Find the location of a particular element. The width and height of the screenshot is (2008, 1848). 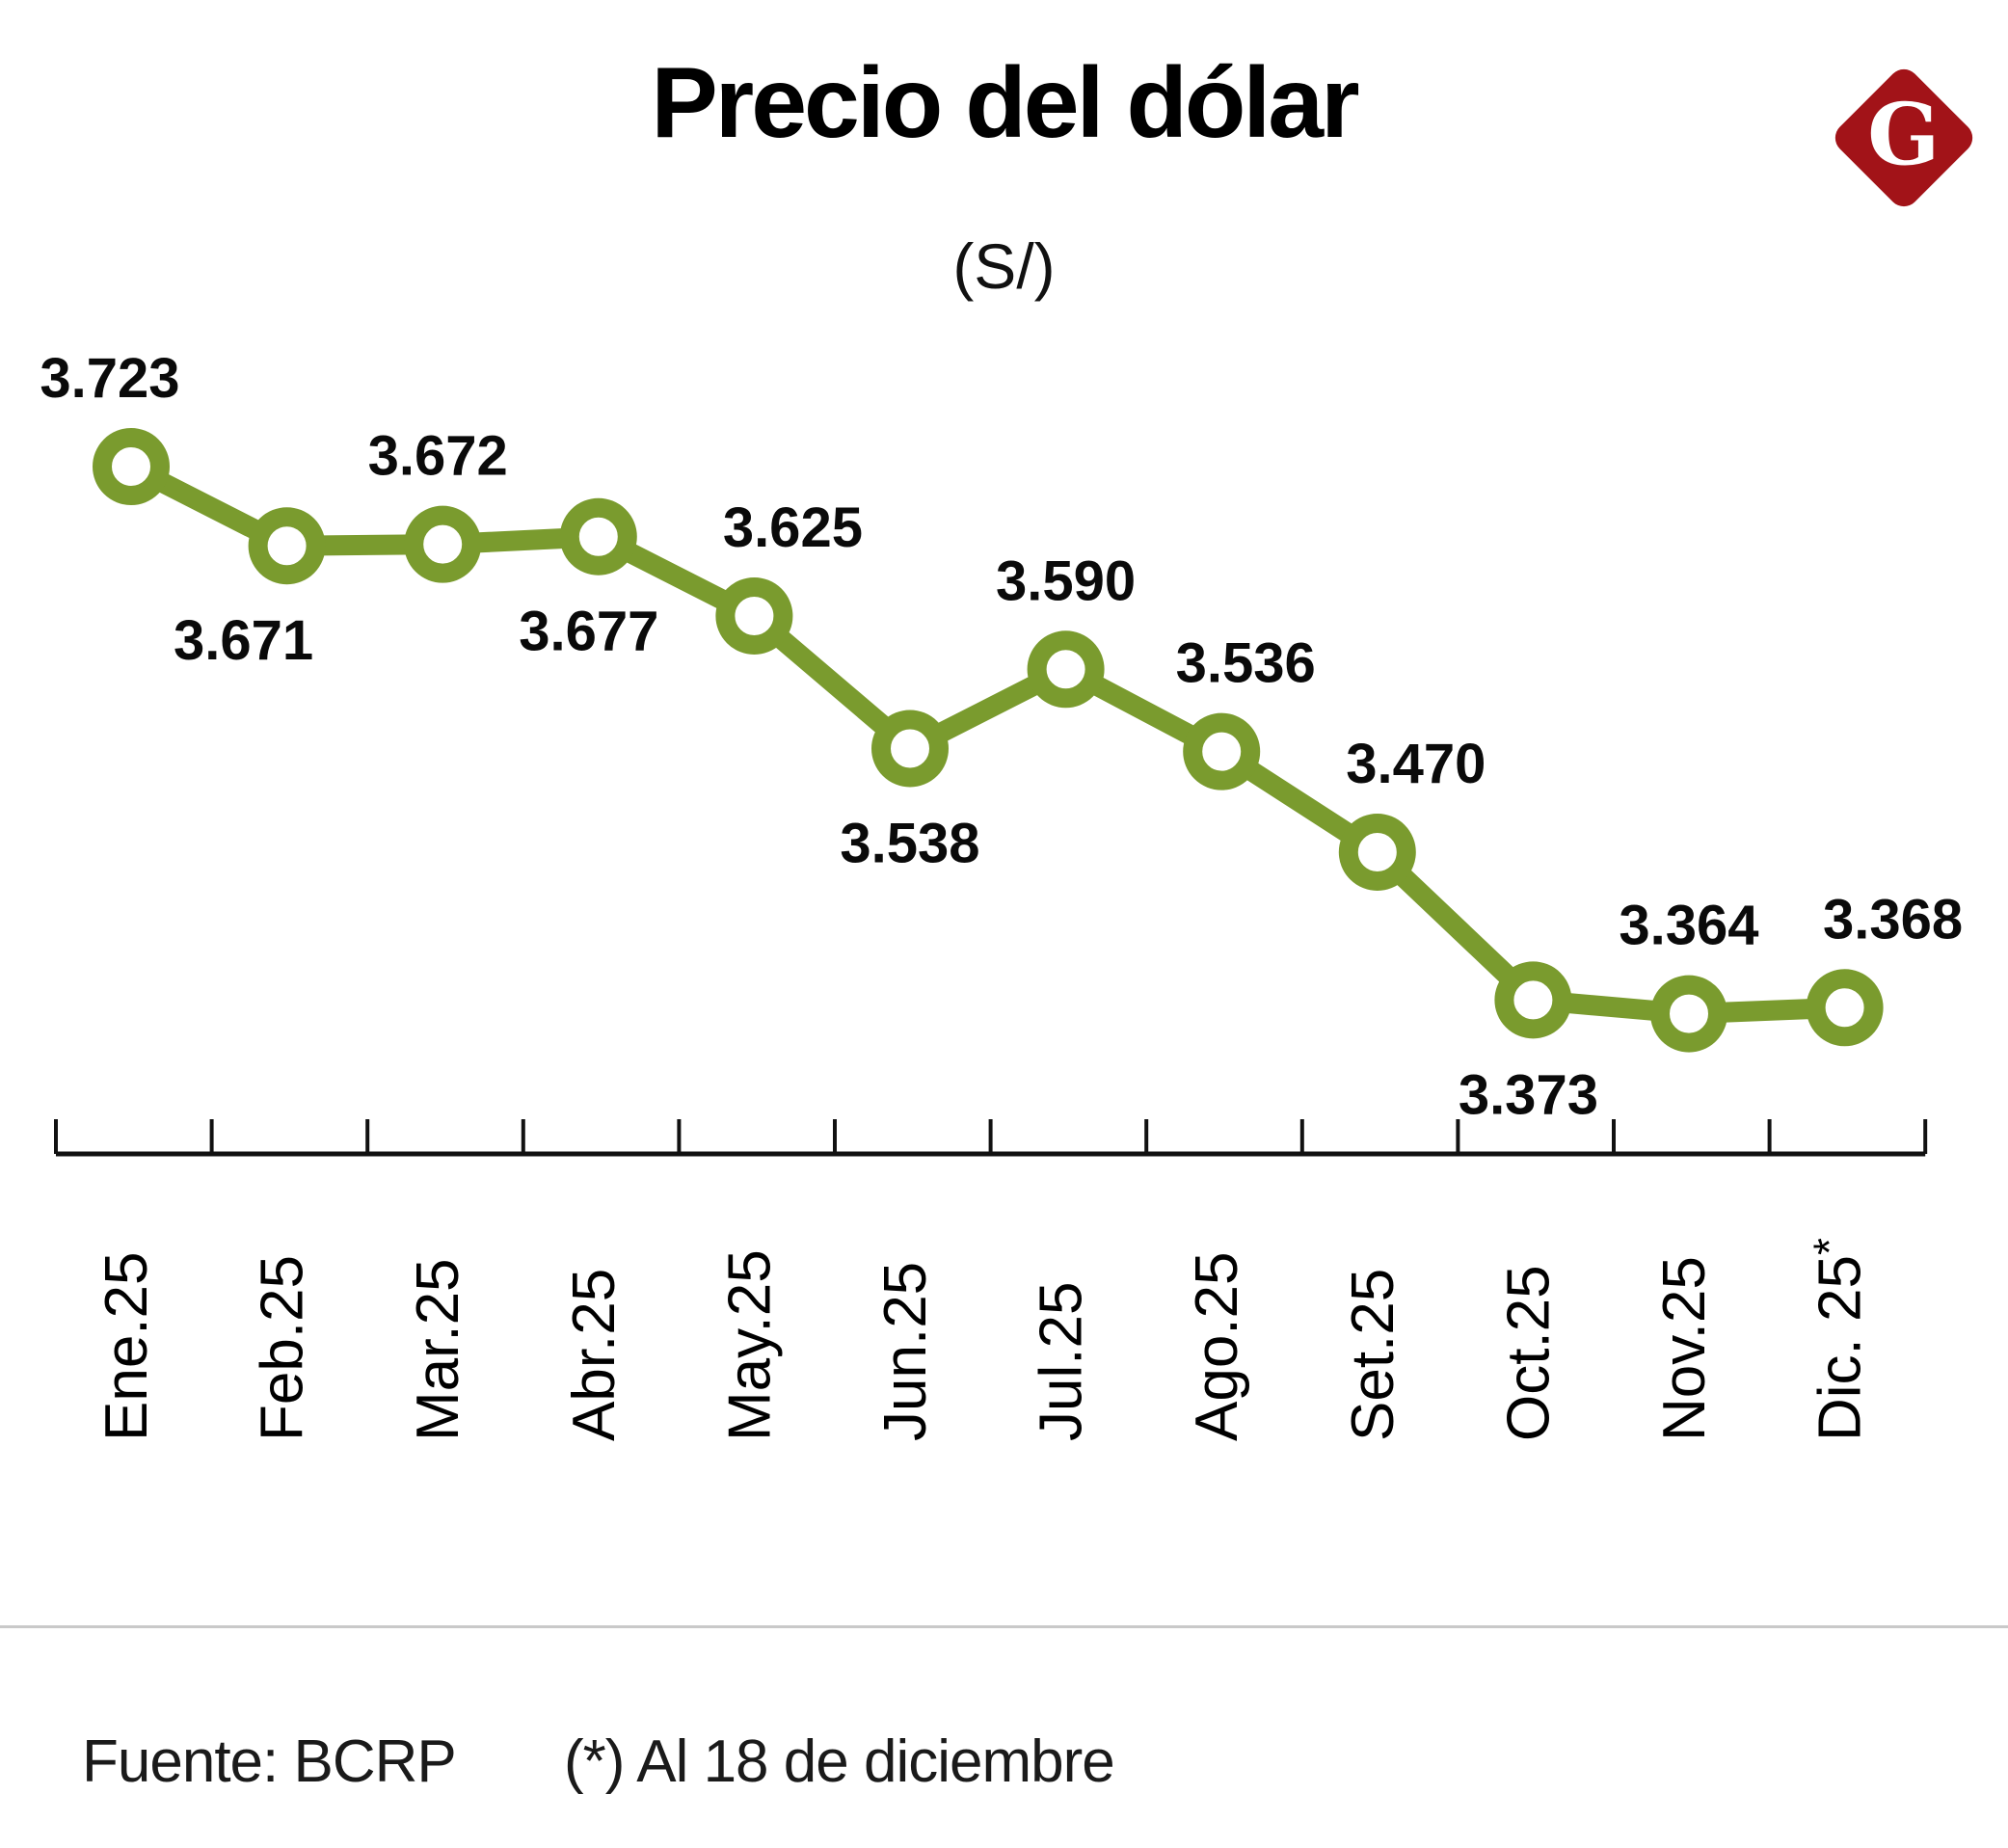

x-axis-label: Mar.25 is located at coordinates (438, 1350).